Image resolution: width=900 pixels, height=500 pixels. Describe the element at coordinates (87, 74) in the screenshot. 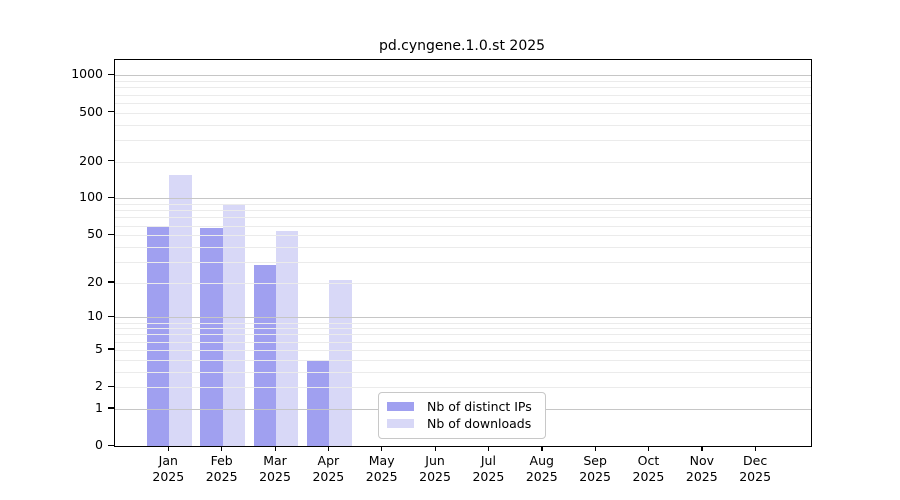

I see `y-tick-label: 1000` at that location.